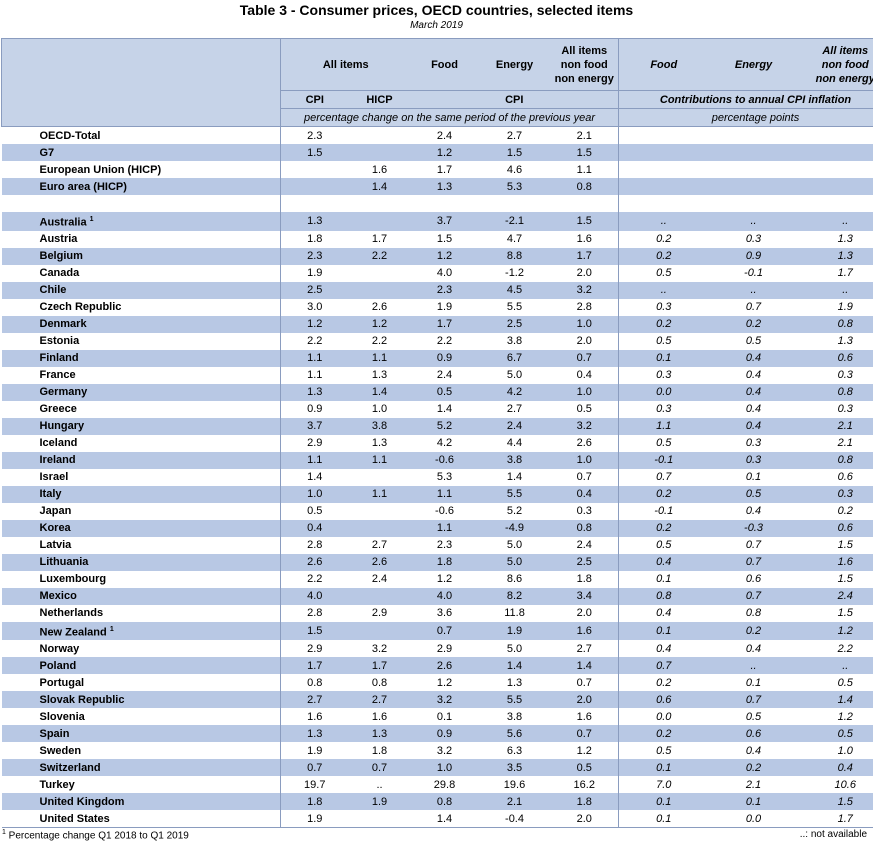  Describe the element at coordinates (314, 477) in the screenshot. I see `cpi-cell: 1.4` at that location.